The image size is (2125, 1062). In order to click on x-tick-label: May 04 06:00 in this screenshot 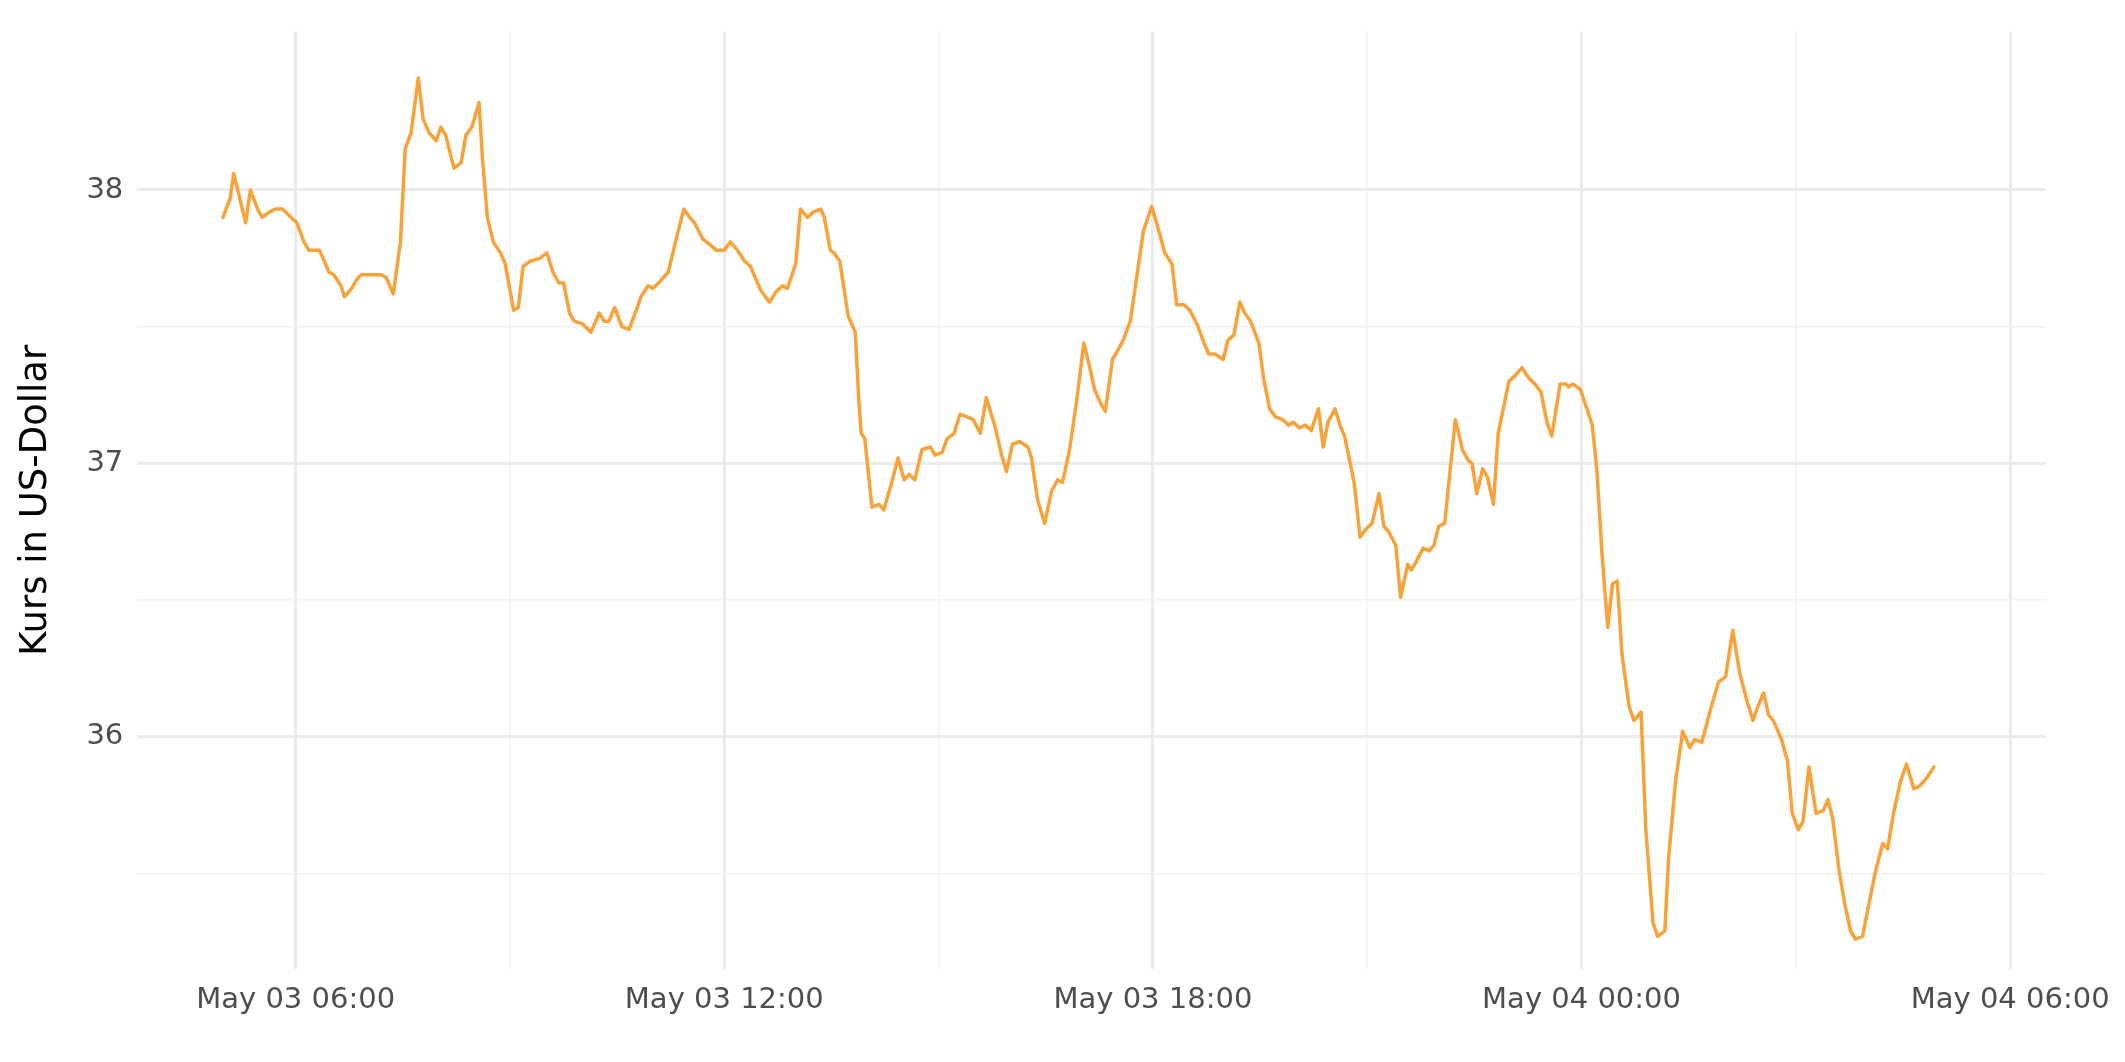, I will do `click(2010, 998)`.